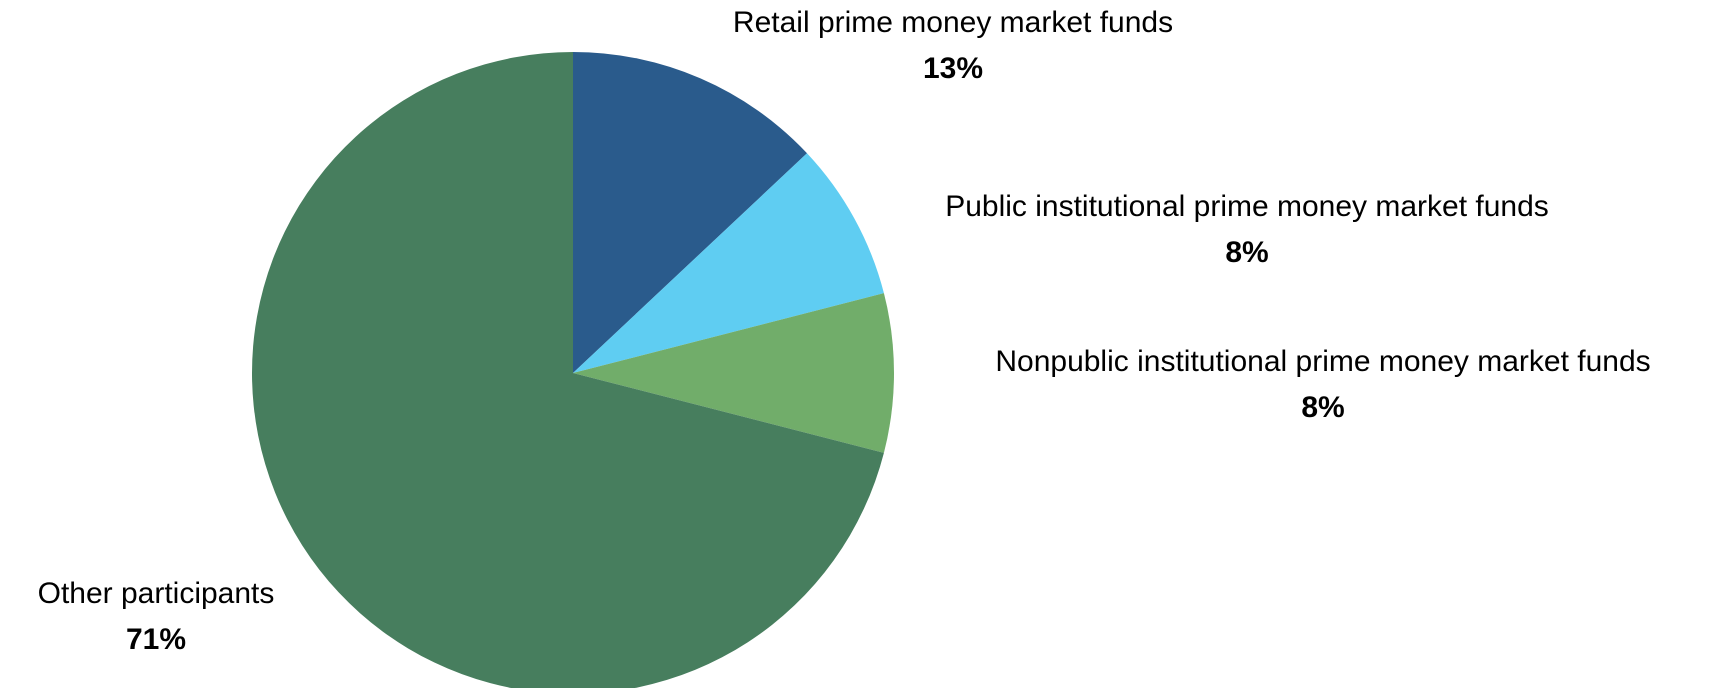 This screenshot has height=688, width=1726. Describe the element at coordinates (953, 68) in the screenshot. I see `slice-value-label: 13%` at that location.